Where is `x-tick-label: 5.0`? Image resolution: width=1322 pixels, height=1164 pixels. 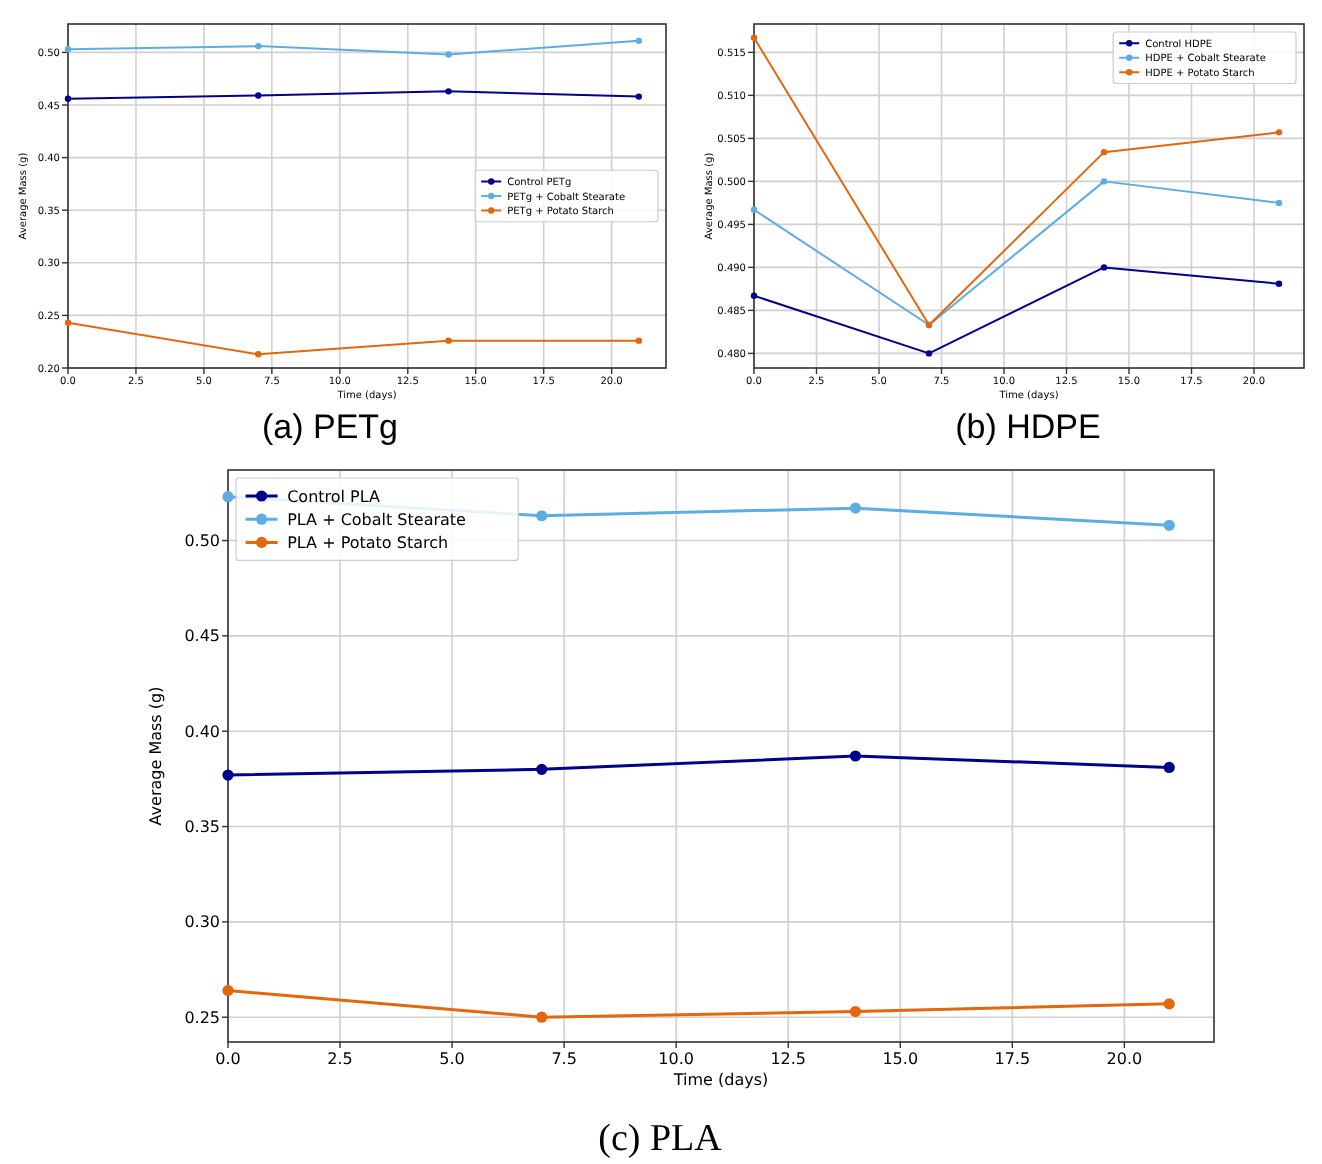 x-tick-label: 5.0 is located at coordinates (452, 1059).